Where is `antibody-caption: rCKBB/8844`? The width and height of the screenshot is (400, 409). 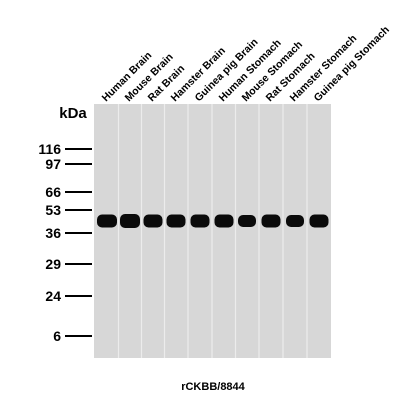 antibody-caption: rCKBB/8844 is located at coordinates (213, 387).